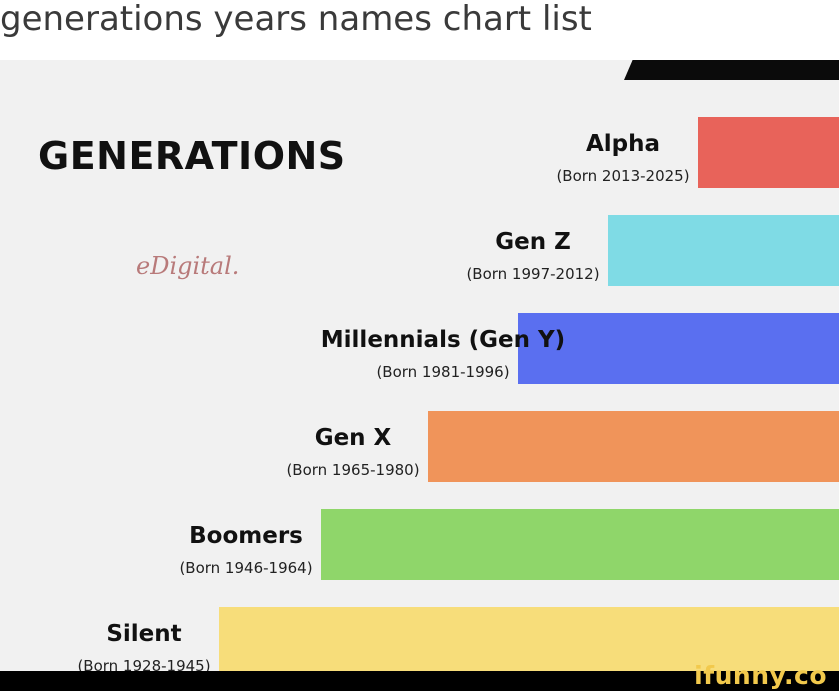 The height and width of the screenshot is (691, 839). What do you see at coordinates (623, 144) in the screenshot?
I see `generation-name-label: Alpha` at bounding box center [623, 144].